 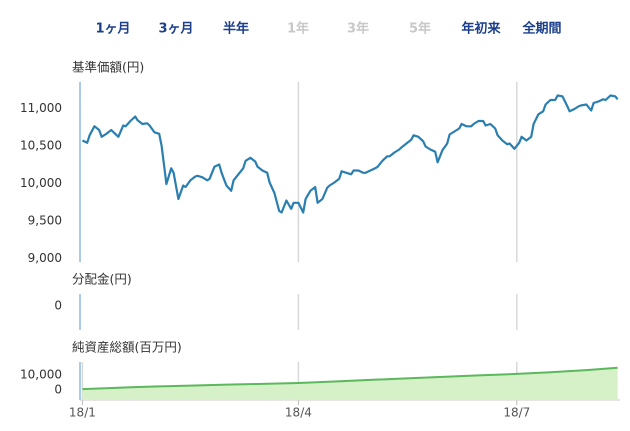 What do you see at coordinates (175, 29) in the screenshot?
I see `period-tab: 3ヶ月` at bounding box center [175, 29].